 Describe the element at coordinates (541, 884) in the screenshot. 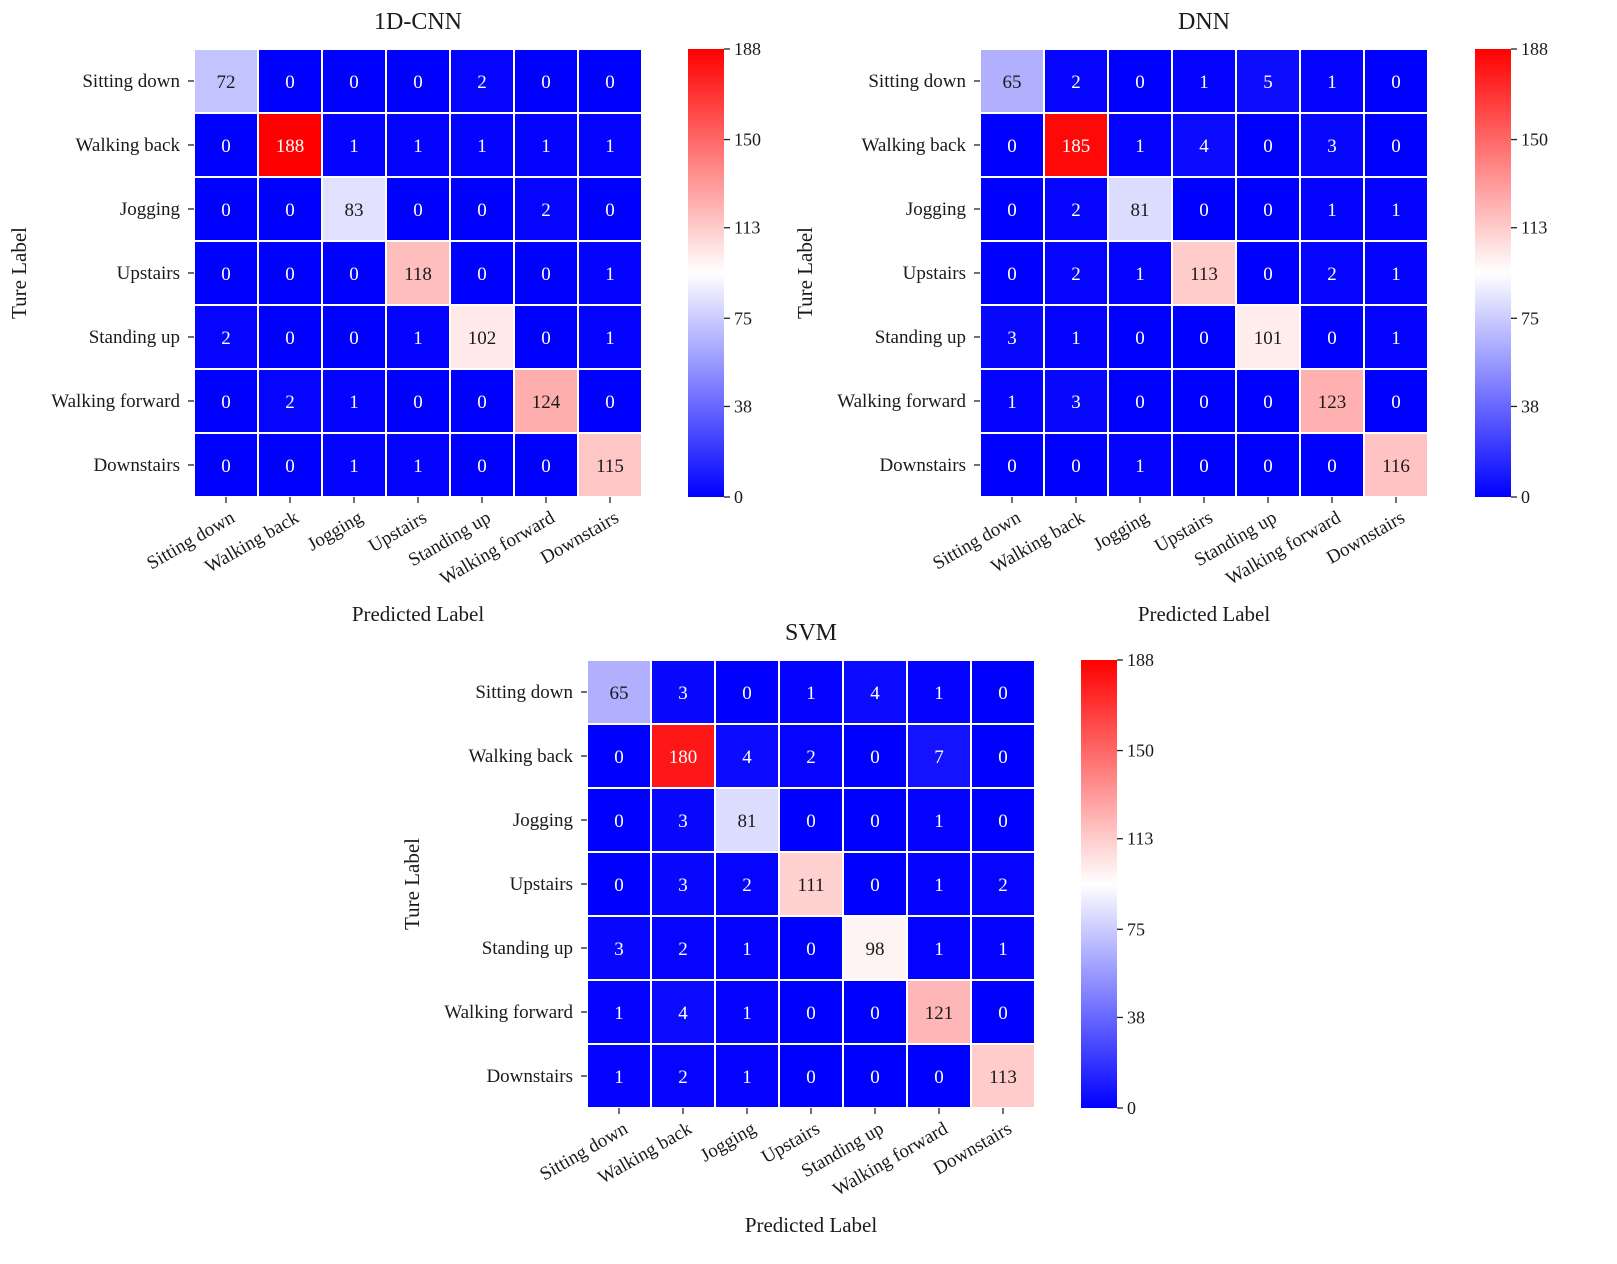

I see `y-tick-label-upstairs: Upstairs` at that location.